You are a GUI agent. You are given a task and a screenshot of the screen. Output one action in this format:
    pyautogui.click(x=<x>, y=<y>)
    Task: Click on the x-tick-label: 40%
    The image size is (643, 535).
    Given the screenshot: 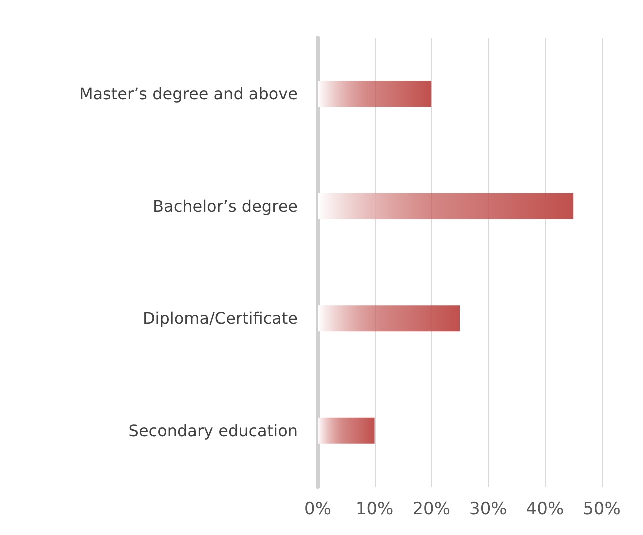 What is the action you would take?
    pyautogui.click(x=545, y=510)
    